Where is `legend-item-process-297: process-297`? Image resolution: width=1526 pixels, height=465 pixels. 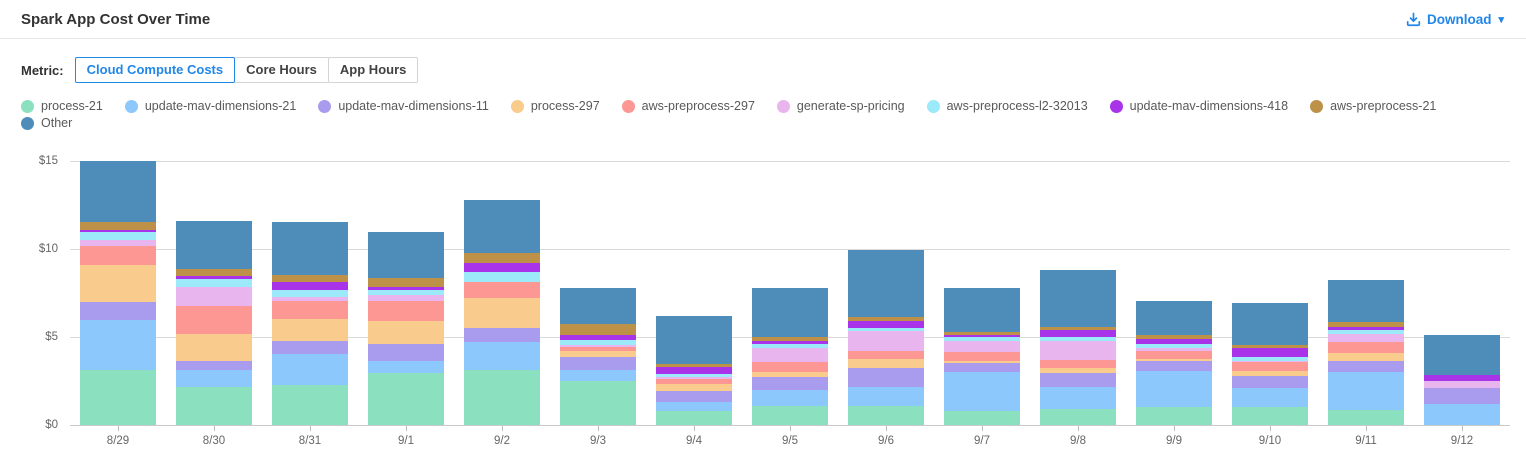
legend-item-process-297: process-297 is located at coordinates (555, 106).